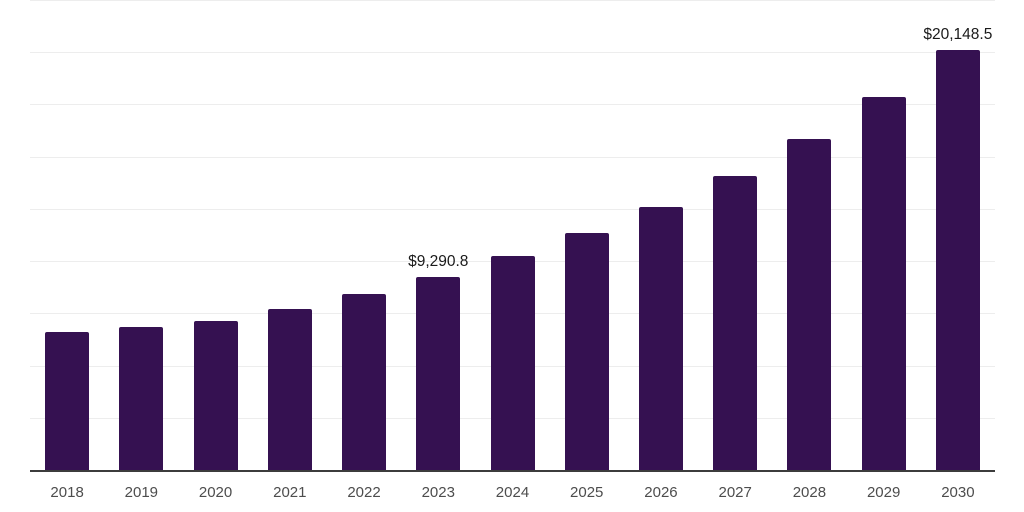  What do you see at coordinates (215, 492) in the screenshot?
I see `x-tick-label-2020: 2020` at bounding box center [215, 492].